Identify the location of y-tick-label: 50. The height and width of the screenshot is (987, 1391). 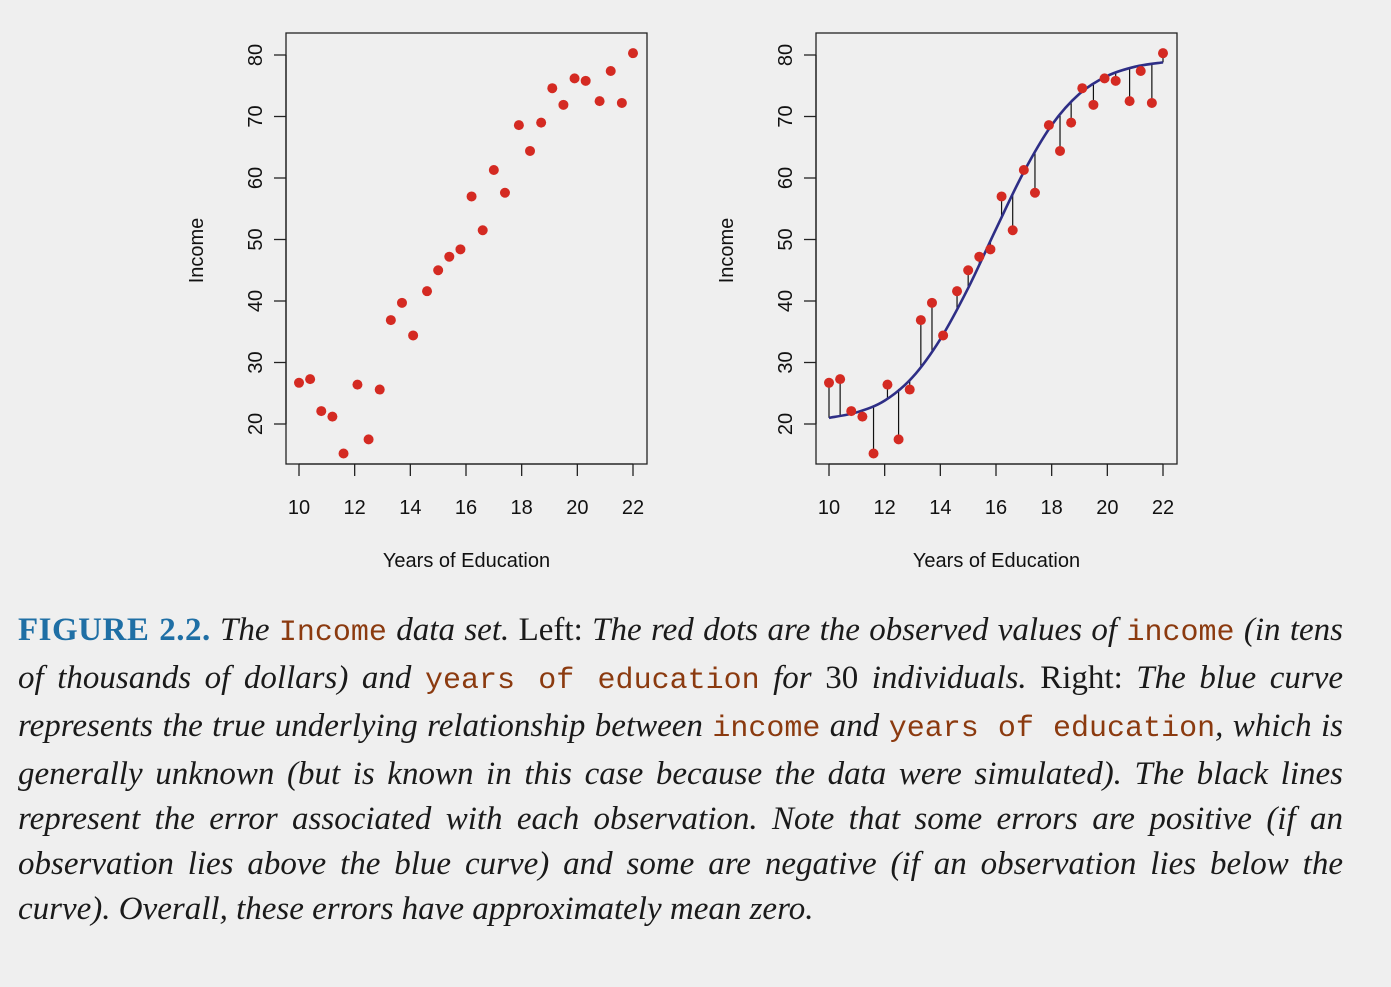
(786, 239).